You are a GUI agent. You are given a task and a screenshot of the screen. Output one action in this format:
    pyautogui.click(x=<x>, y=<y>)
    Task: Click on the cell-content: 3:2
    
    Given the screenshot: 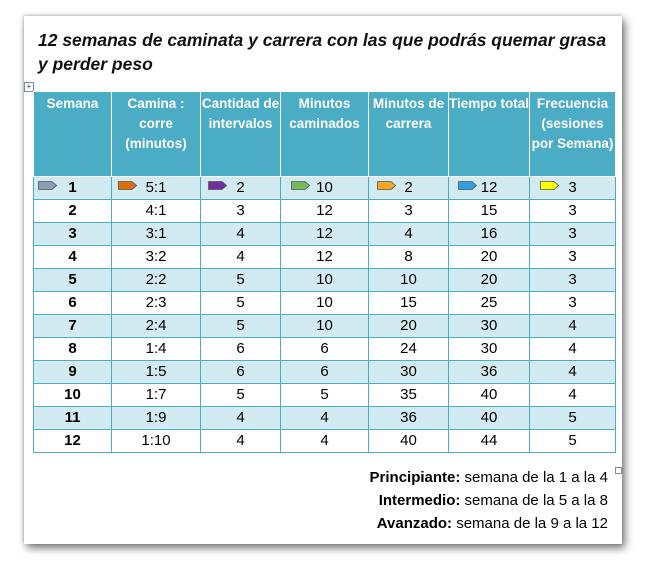 What is the action you would take?
    pyautogui.click(x=156, y=257)
    